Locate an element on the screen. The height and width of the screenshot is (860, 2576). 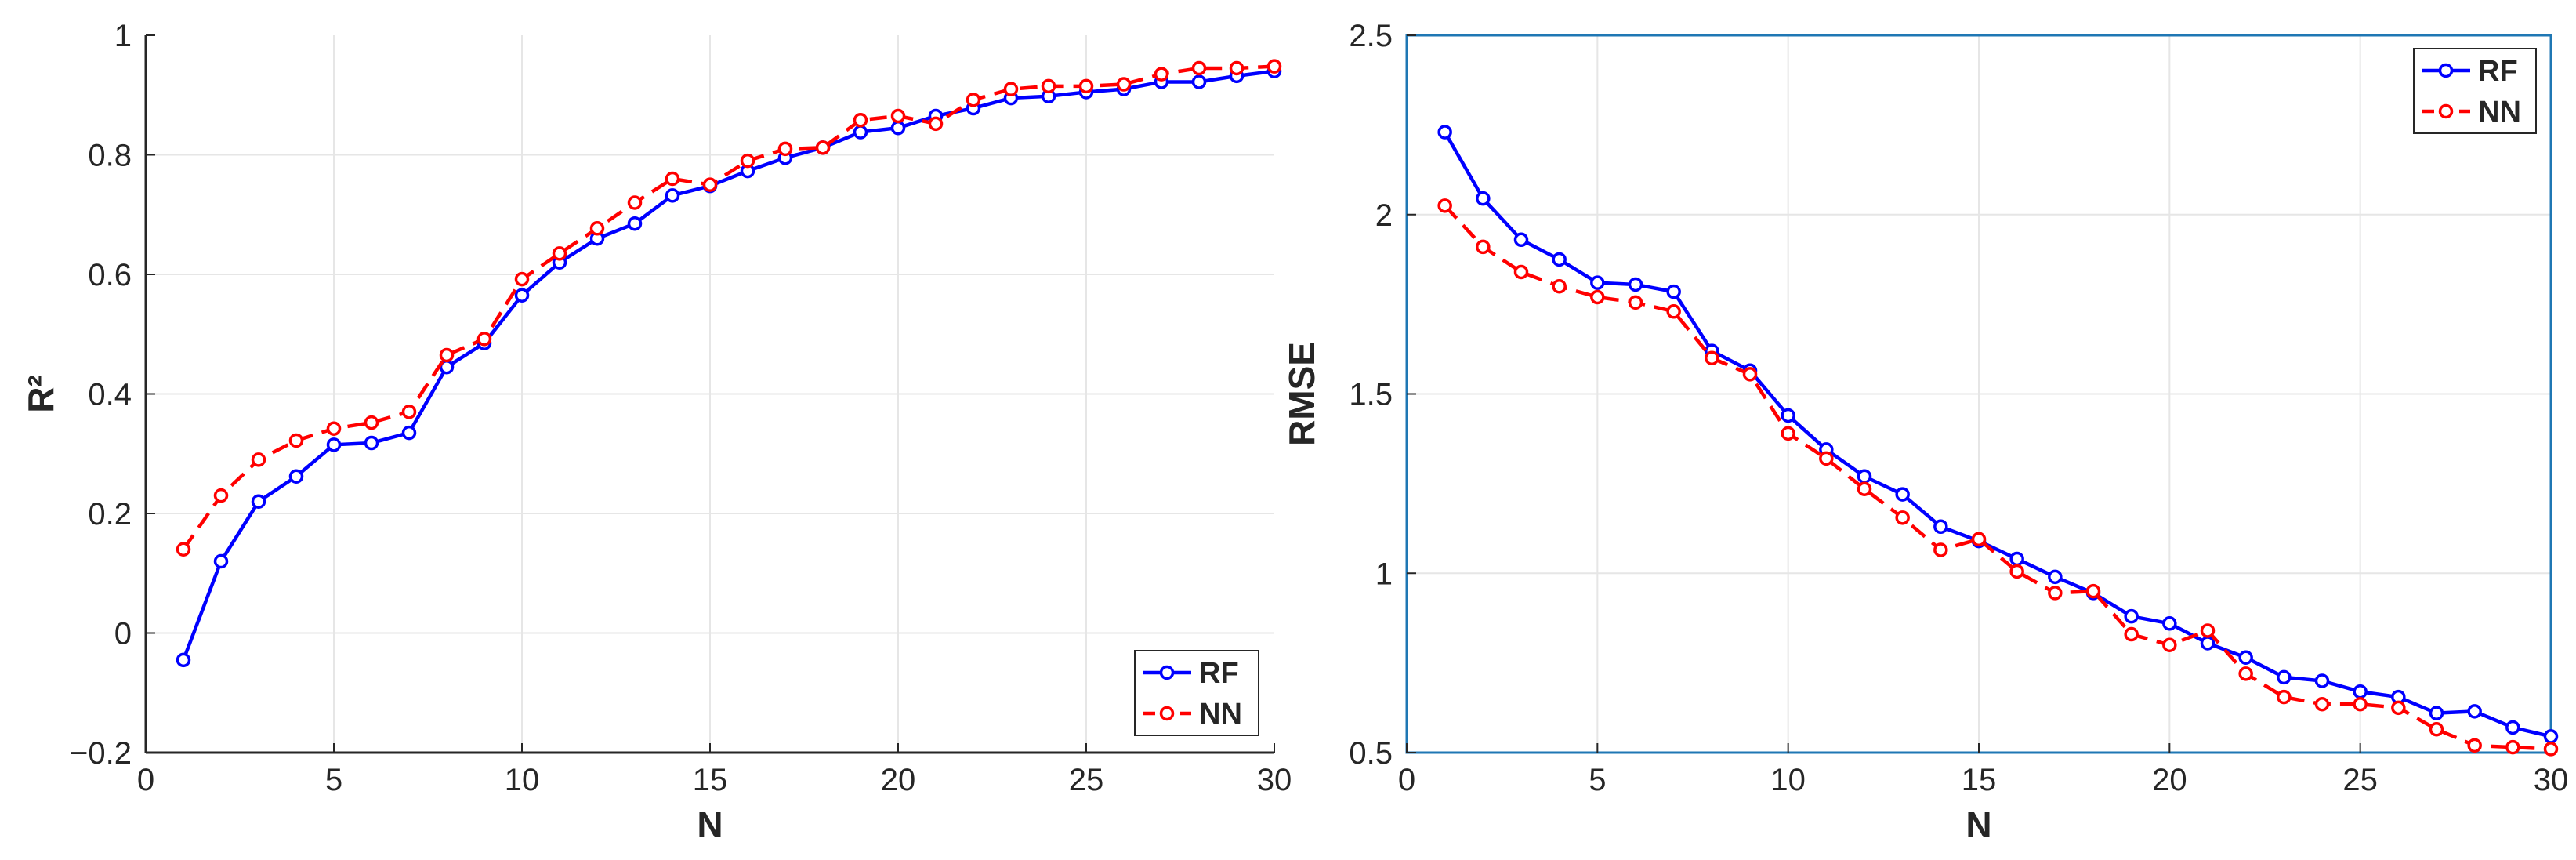
x-tick-label: 25 is located at coordinates (1086, 780).